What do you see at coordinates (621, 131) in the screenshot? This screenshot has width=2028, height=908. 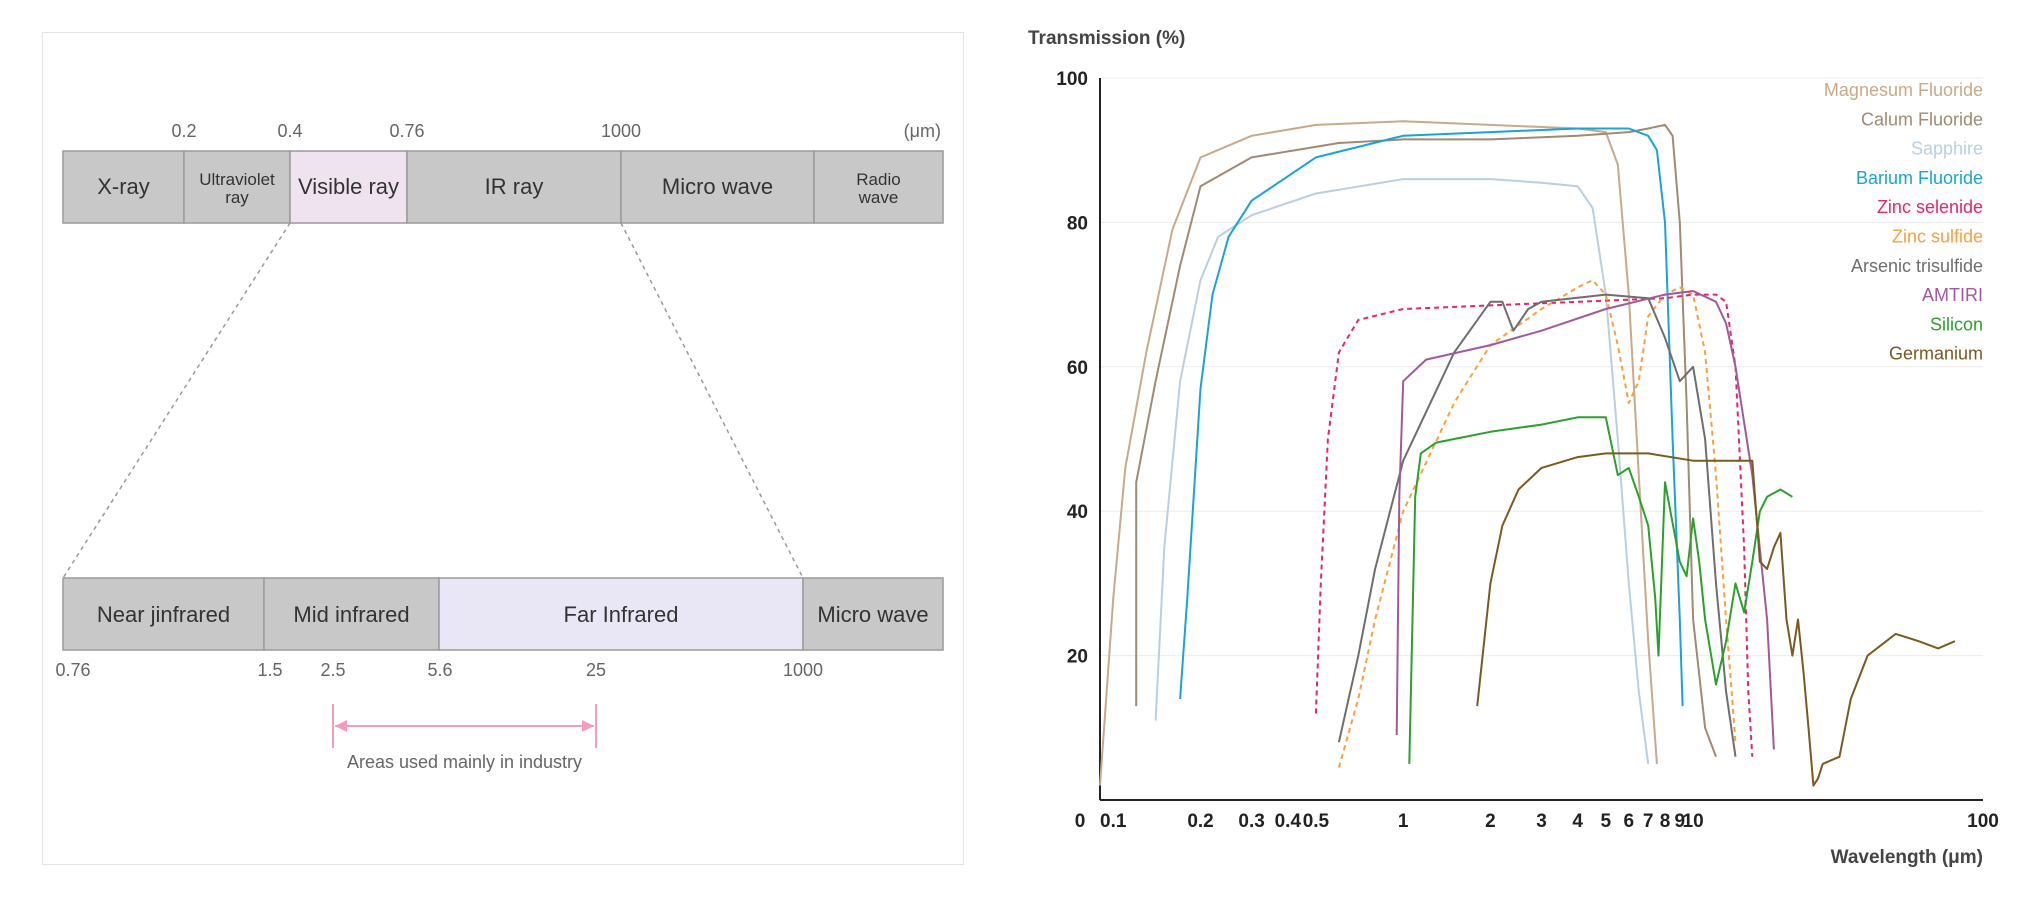 I see `top-scale-tick-label: 1000` at bounding box center [621, 131].